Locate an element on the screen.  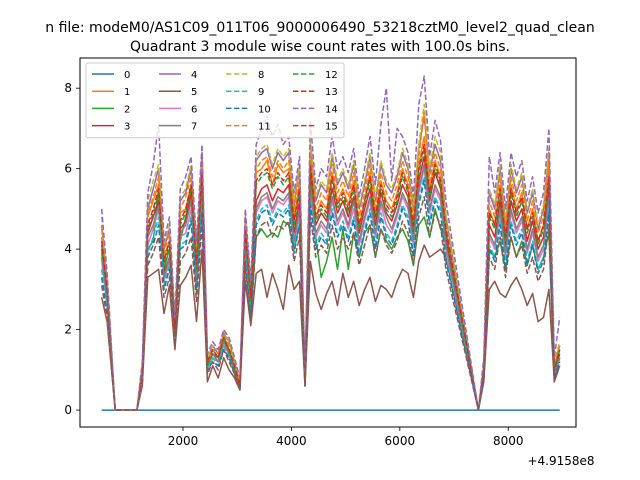
y-tick-label: 4 is located at coordinates (68, 249).